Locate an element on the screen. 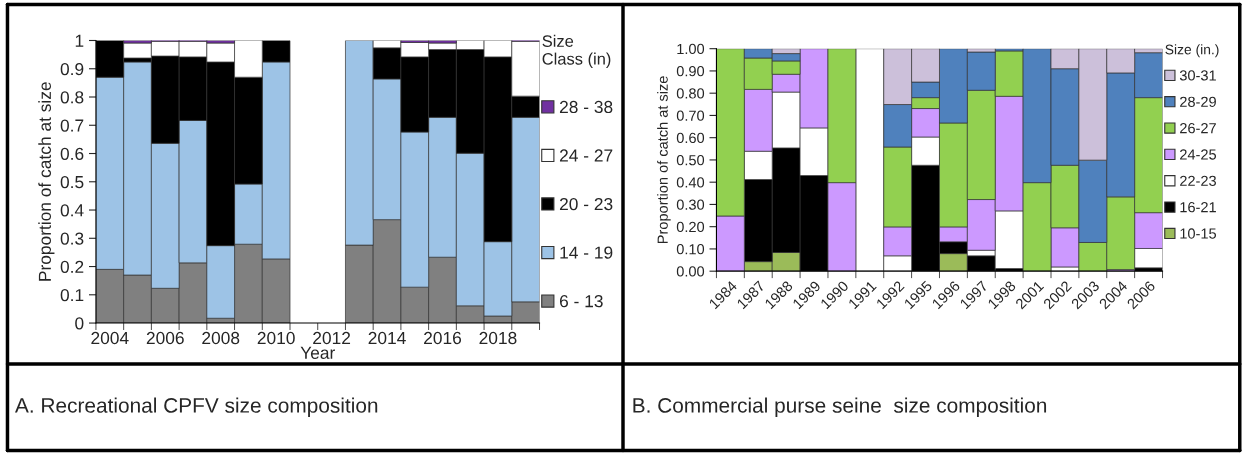 This screenshot has width=1246, height=455. y-tick-label: 0.90 is located at coordinates (690, 71).